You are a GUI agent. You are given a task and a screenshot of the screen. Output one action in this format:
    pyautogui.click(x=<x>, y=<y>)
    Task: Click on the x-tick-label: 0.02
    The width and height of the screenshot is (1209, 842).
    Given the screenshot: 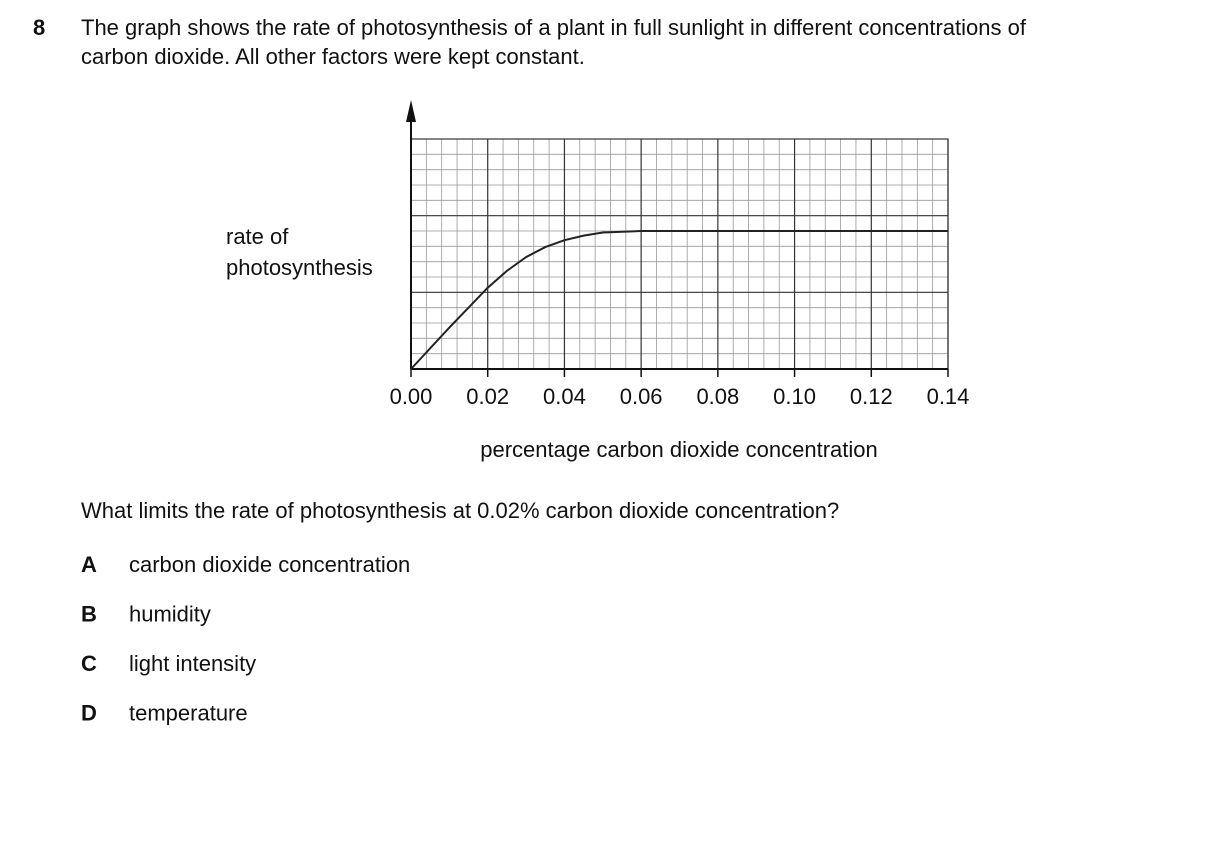 What is the action you would take?
    pyautogui.click(x=487, y=396)
    